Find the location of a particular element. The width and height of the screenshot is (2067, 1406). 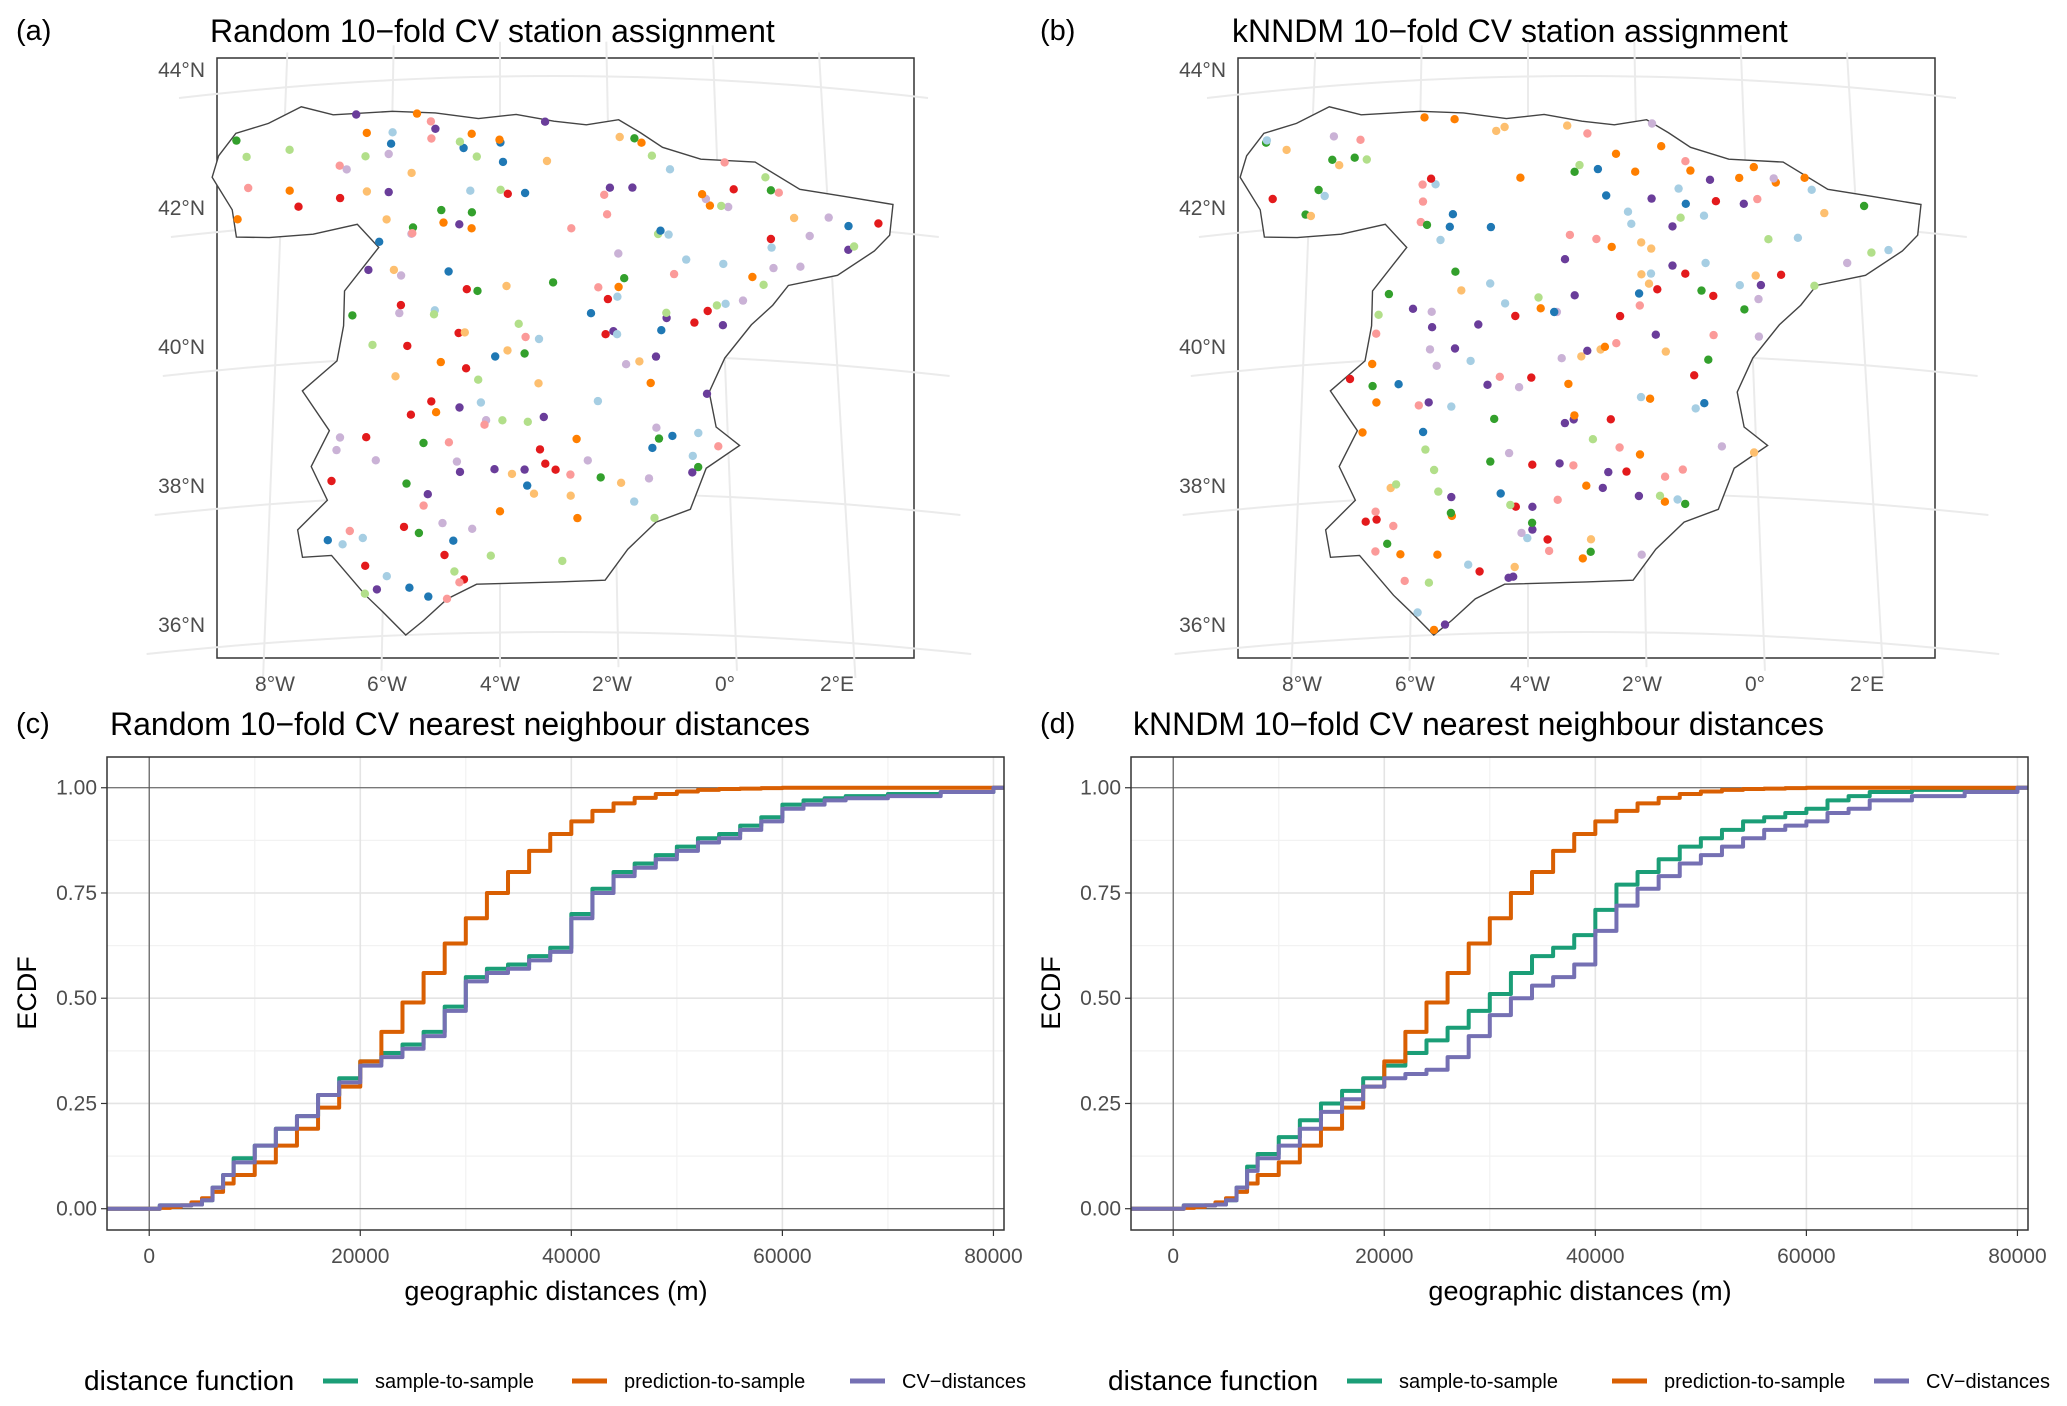

lon-label: 2°W is located at coordinates (1642, 684).